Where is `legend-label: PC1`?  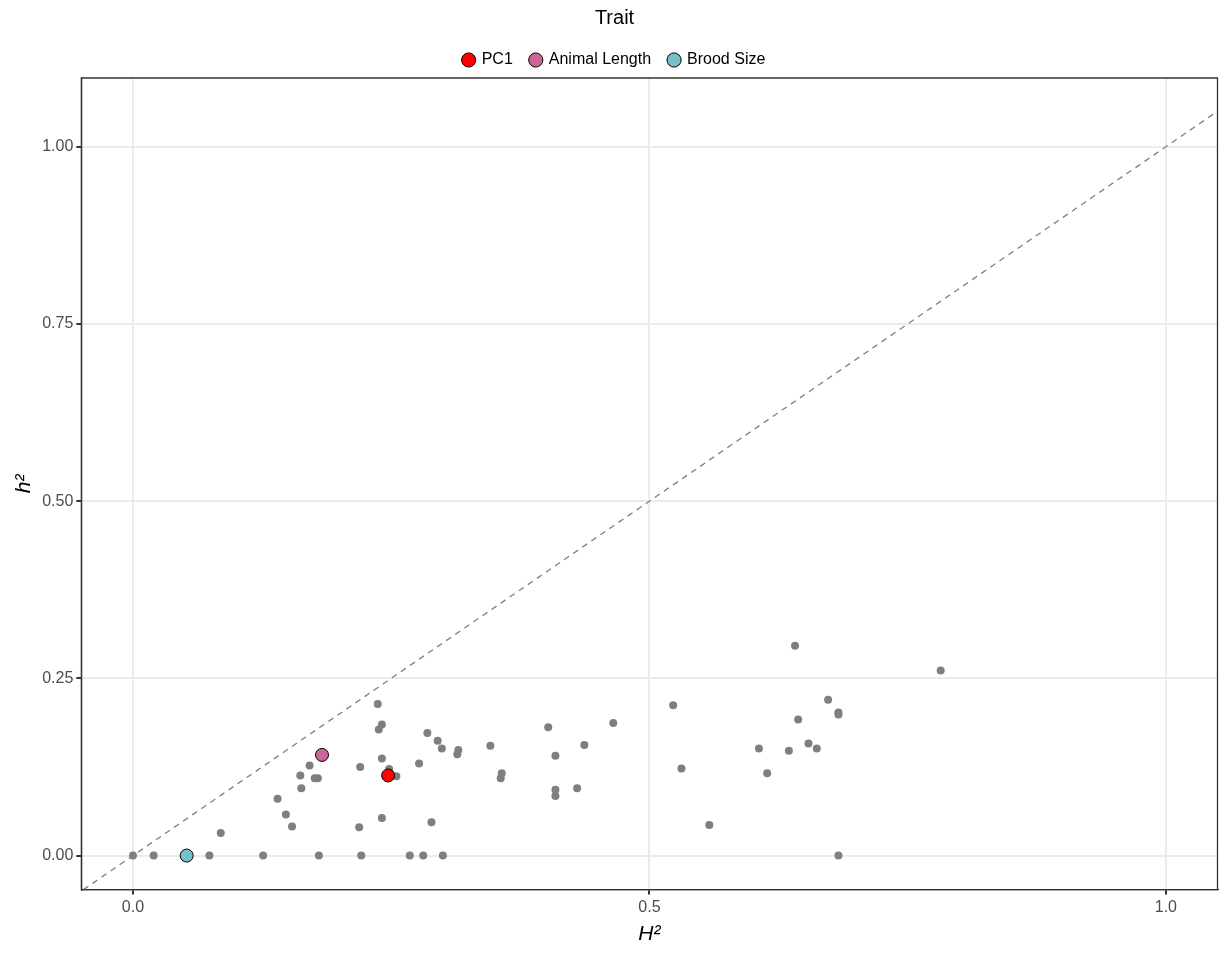
legend-label: PC1 is located at coordinates (497, 59).